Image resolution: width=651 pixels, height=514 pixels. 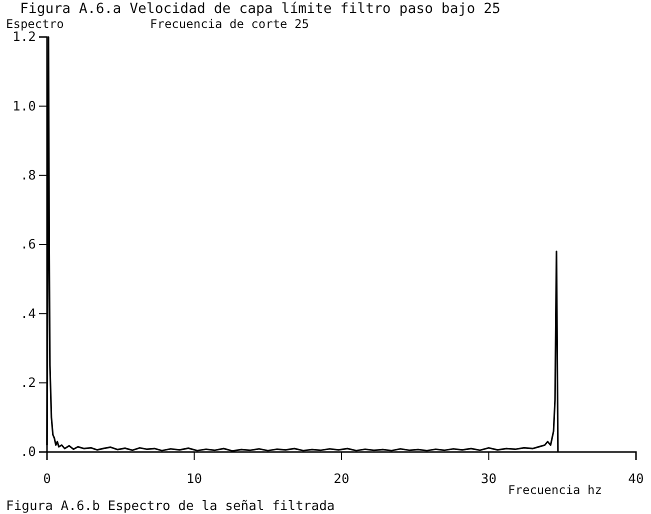 What do you see at coordinates (47, 480) in the screenshot?
I see `x-tick-label: 0` at bounding box center [47, 480].